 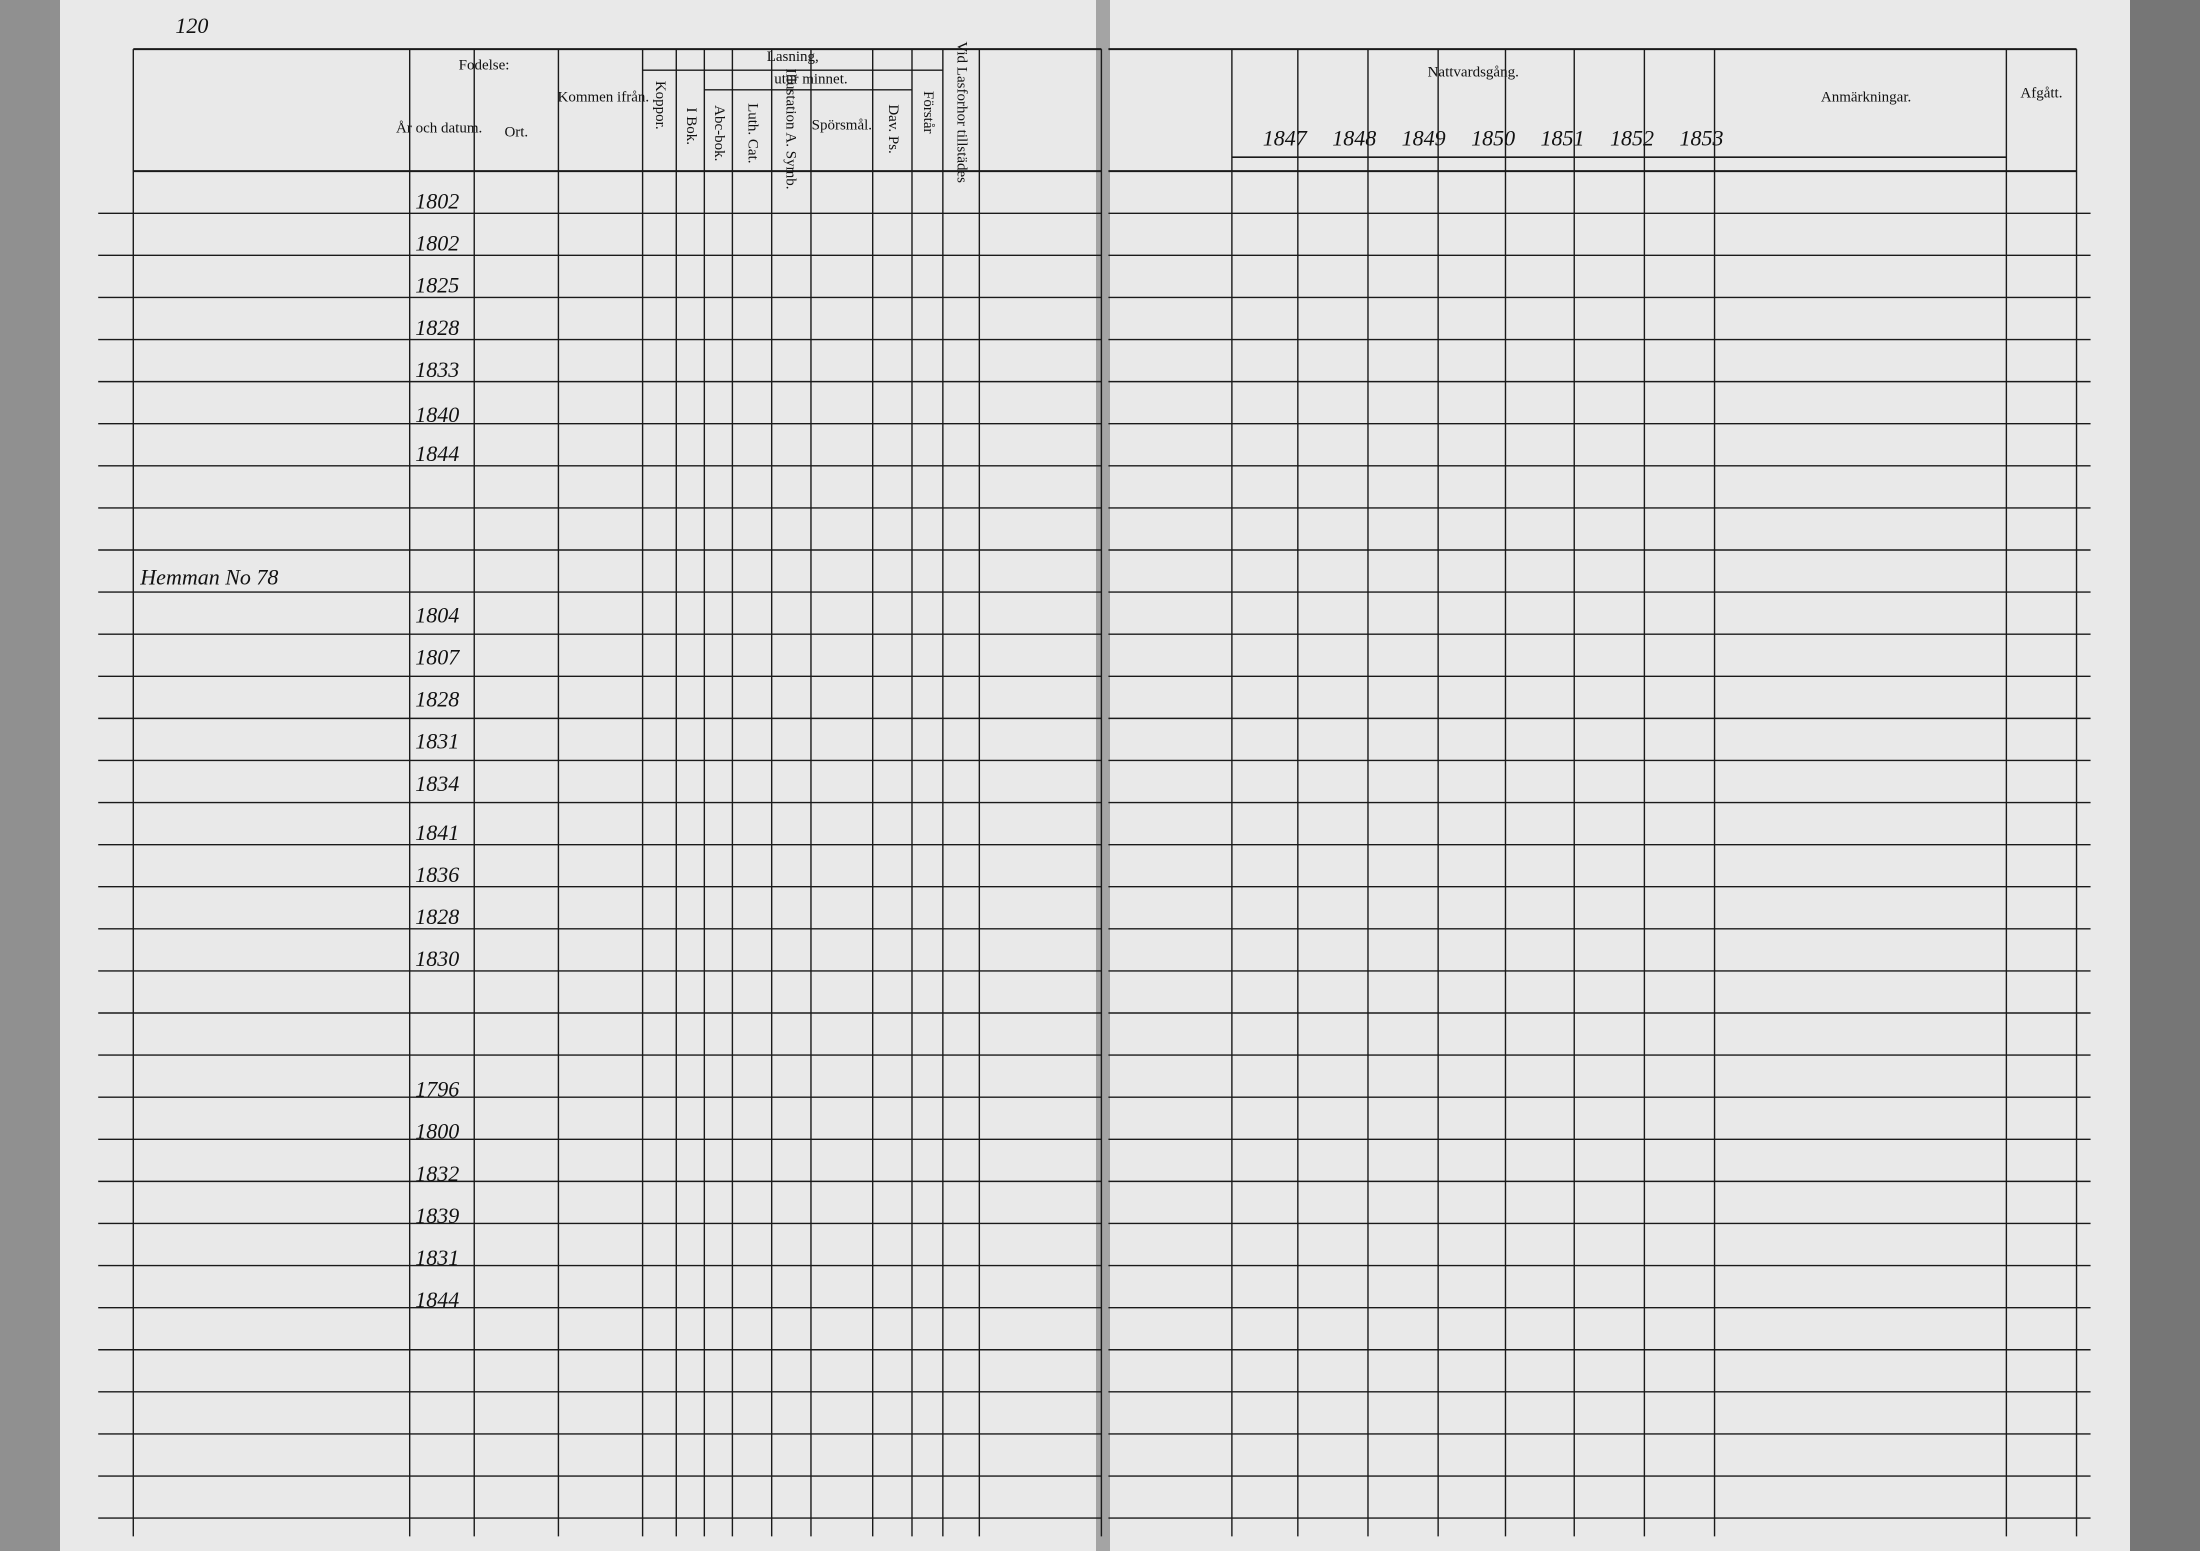 I want to click on header-luth-cat: Luth. Cat., so click(x=753, y=133).